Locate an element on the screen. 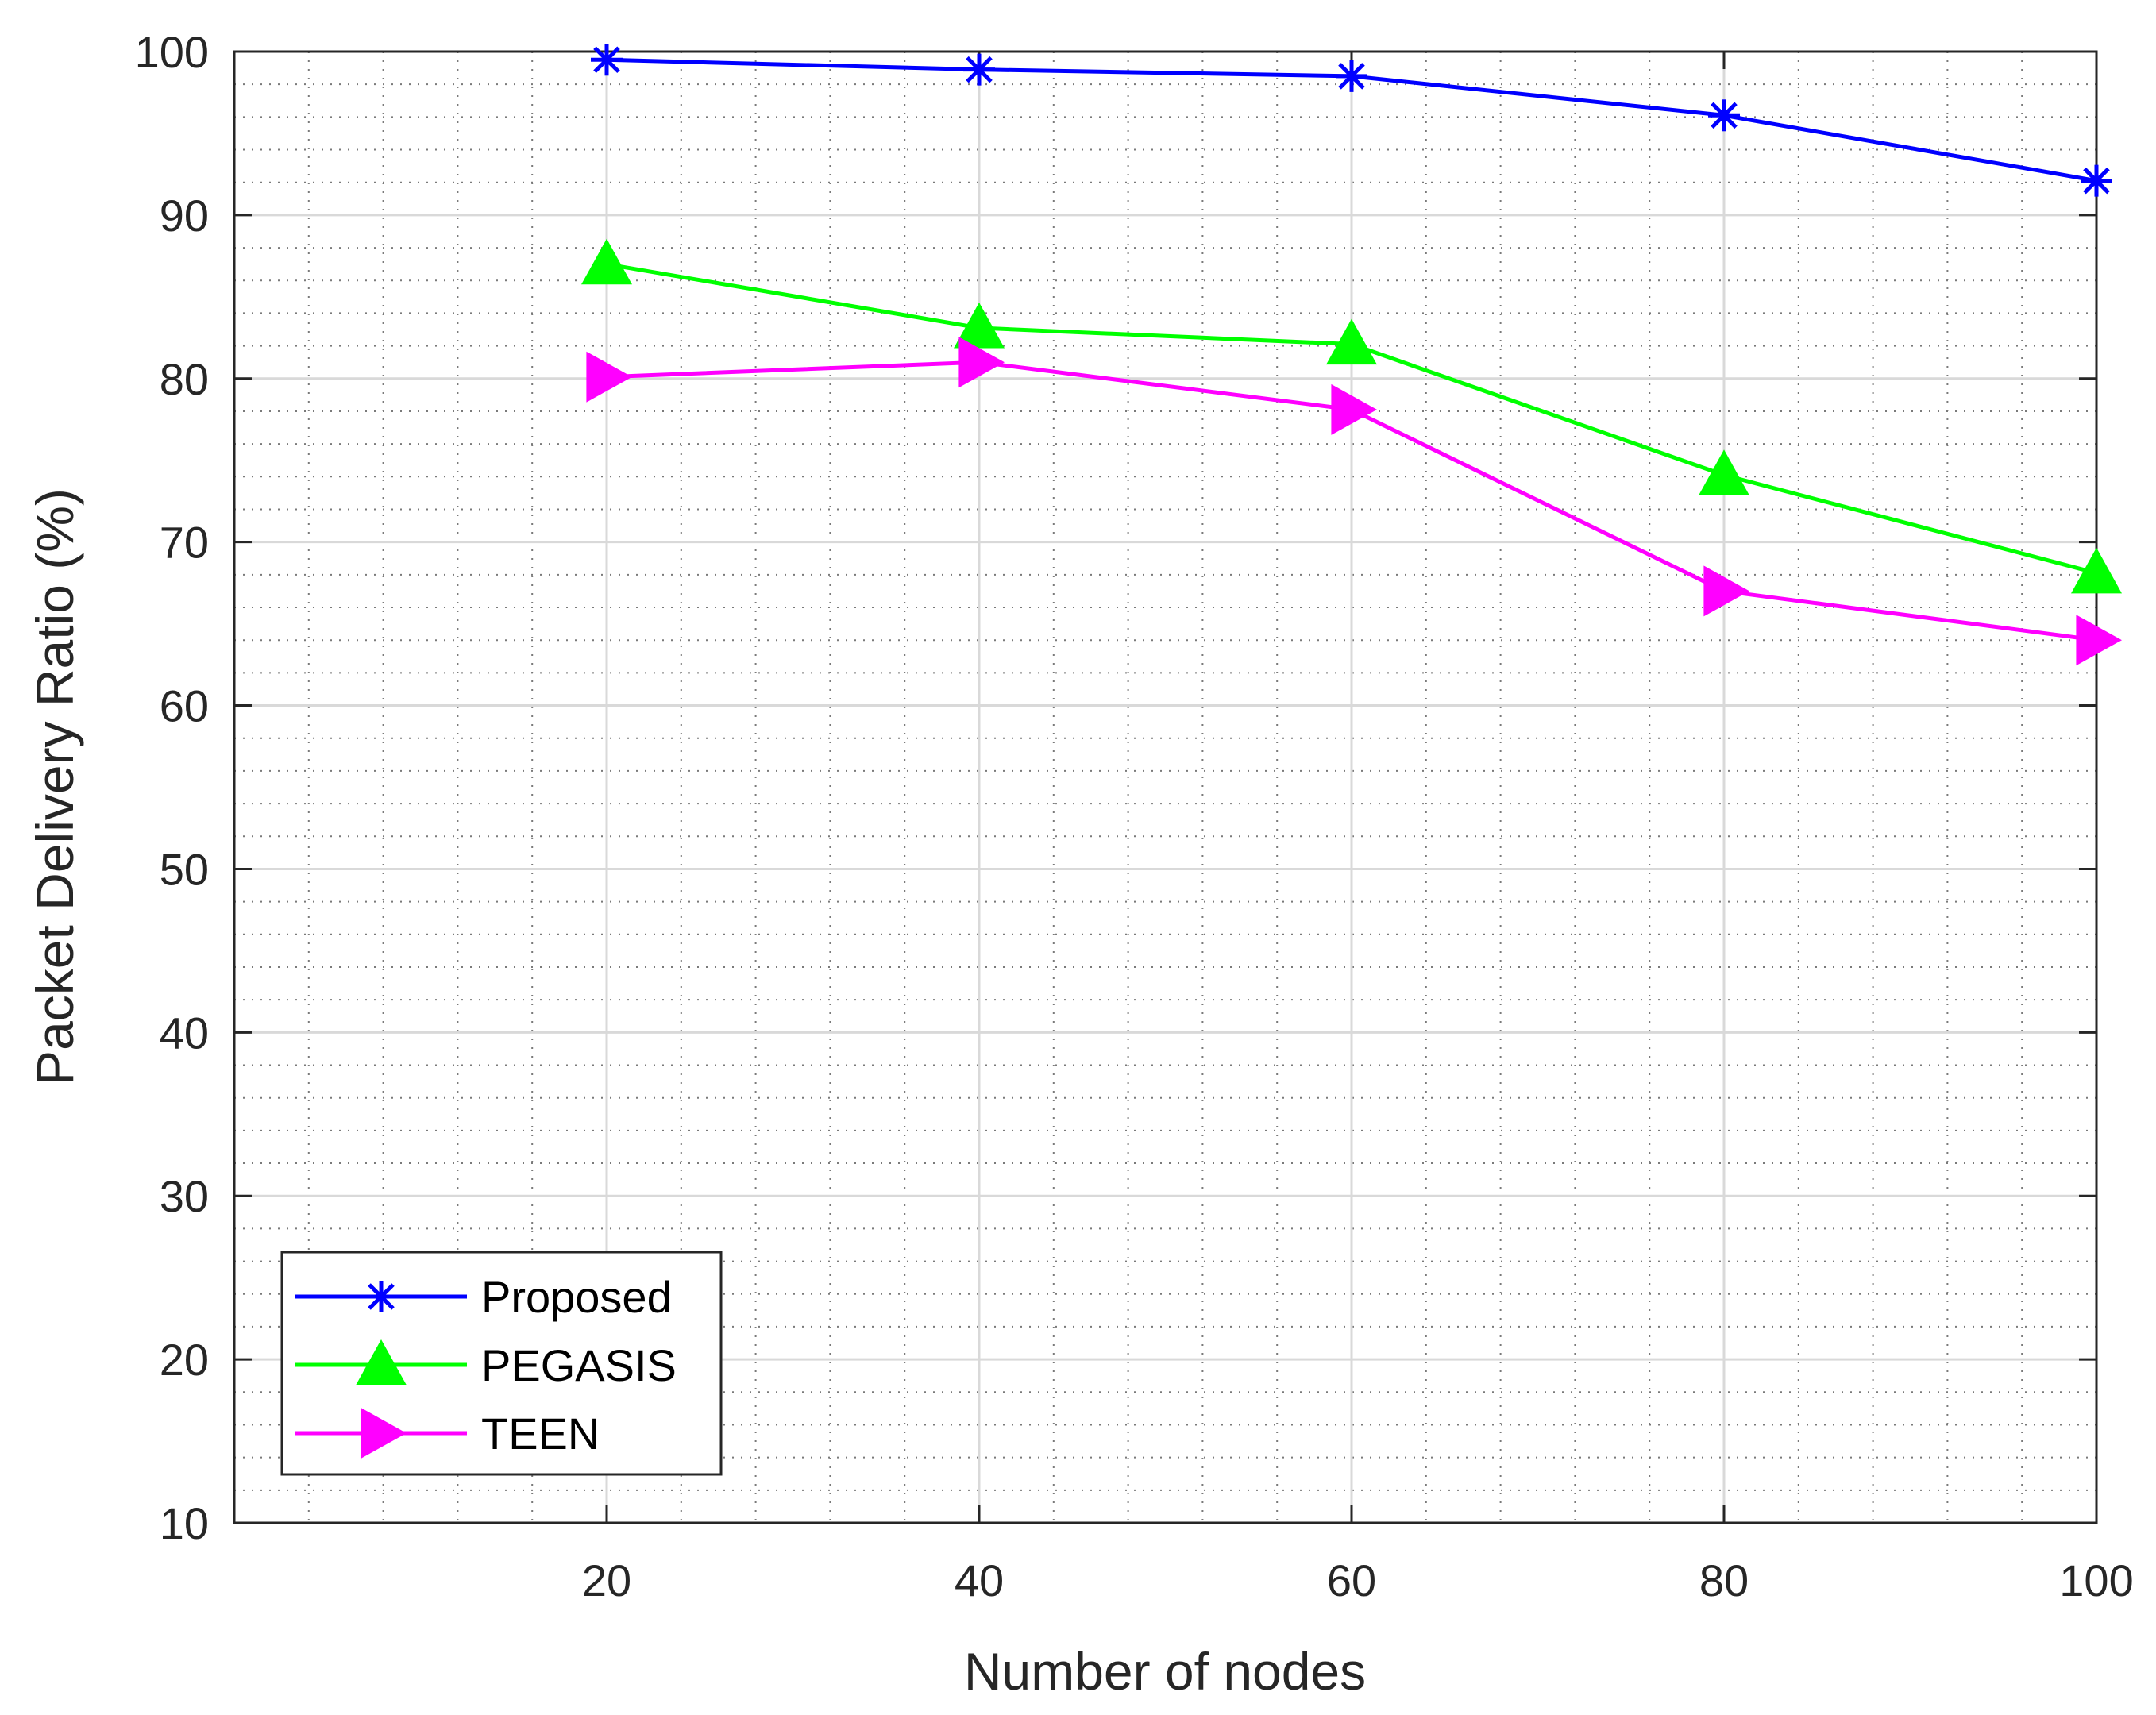  legend-entries: Proposed PEGASIS TEEN is located at coordinates (486, 1366).